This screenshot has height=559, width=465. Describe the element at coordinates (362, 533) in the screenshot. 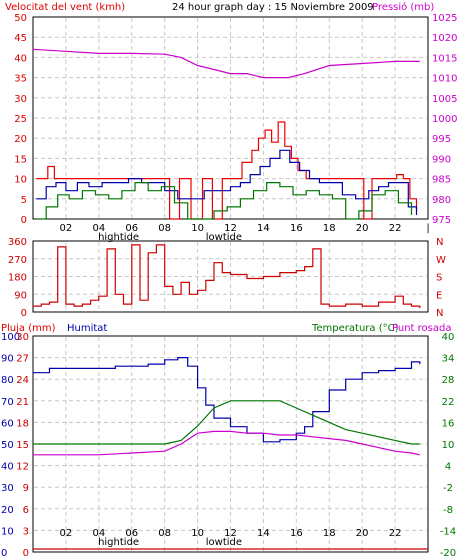

I see `climate-x-tick-label: 20` at that location.